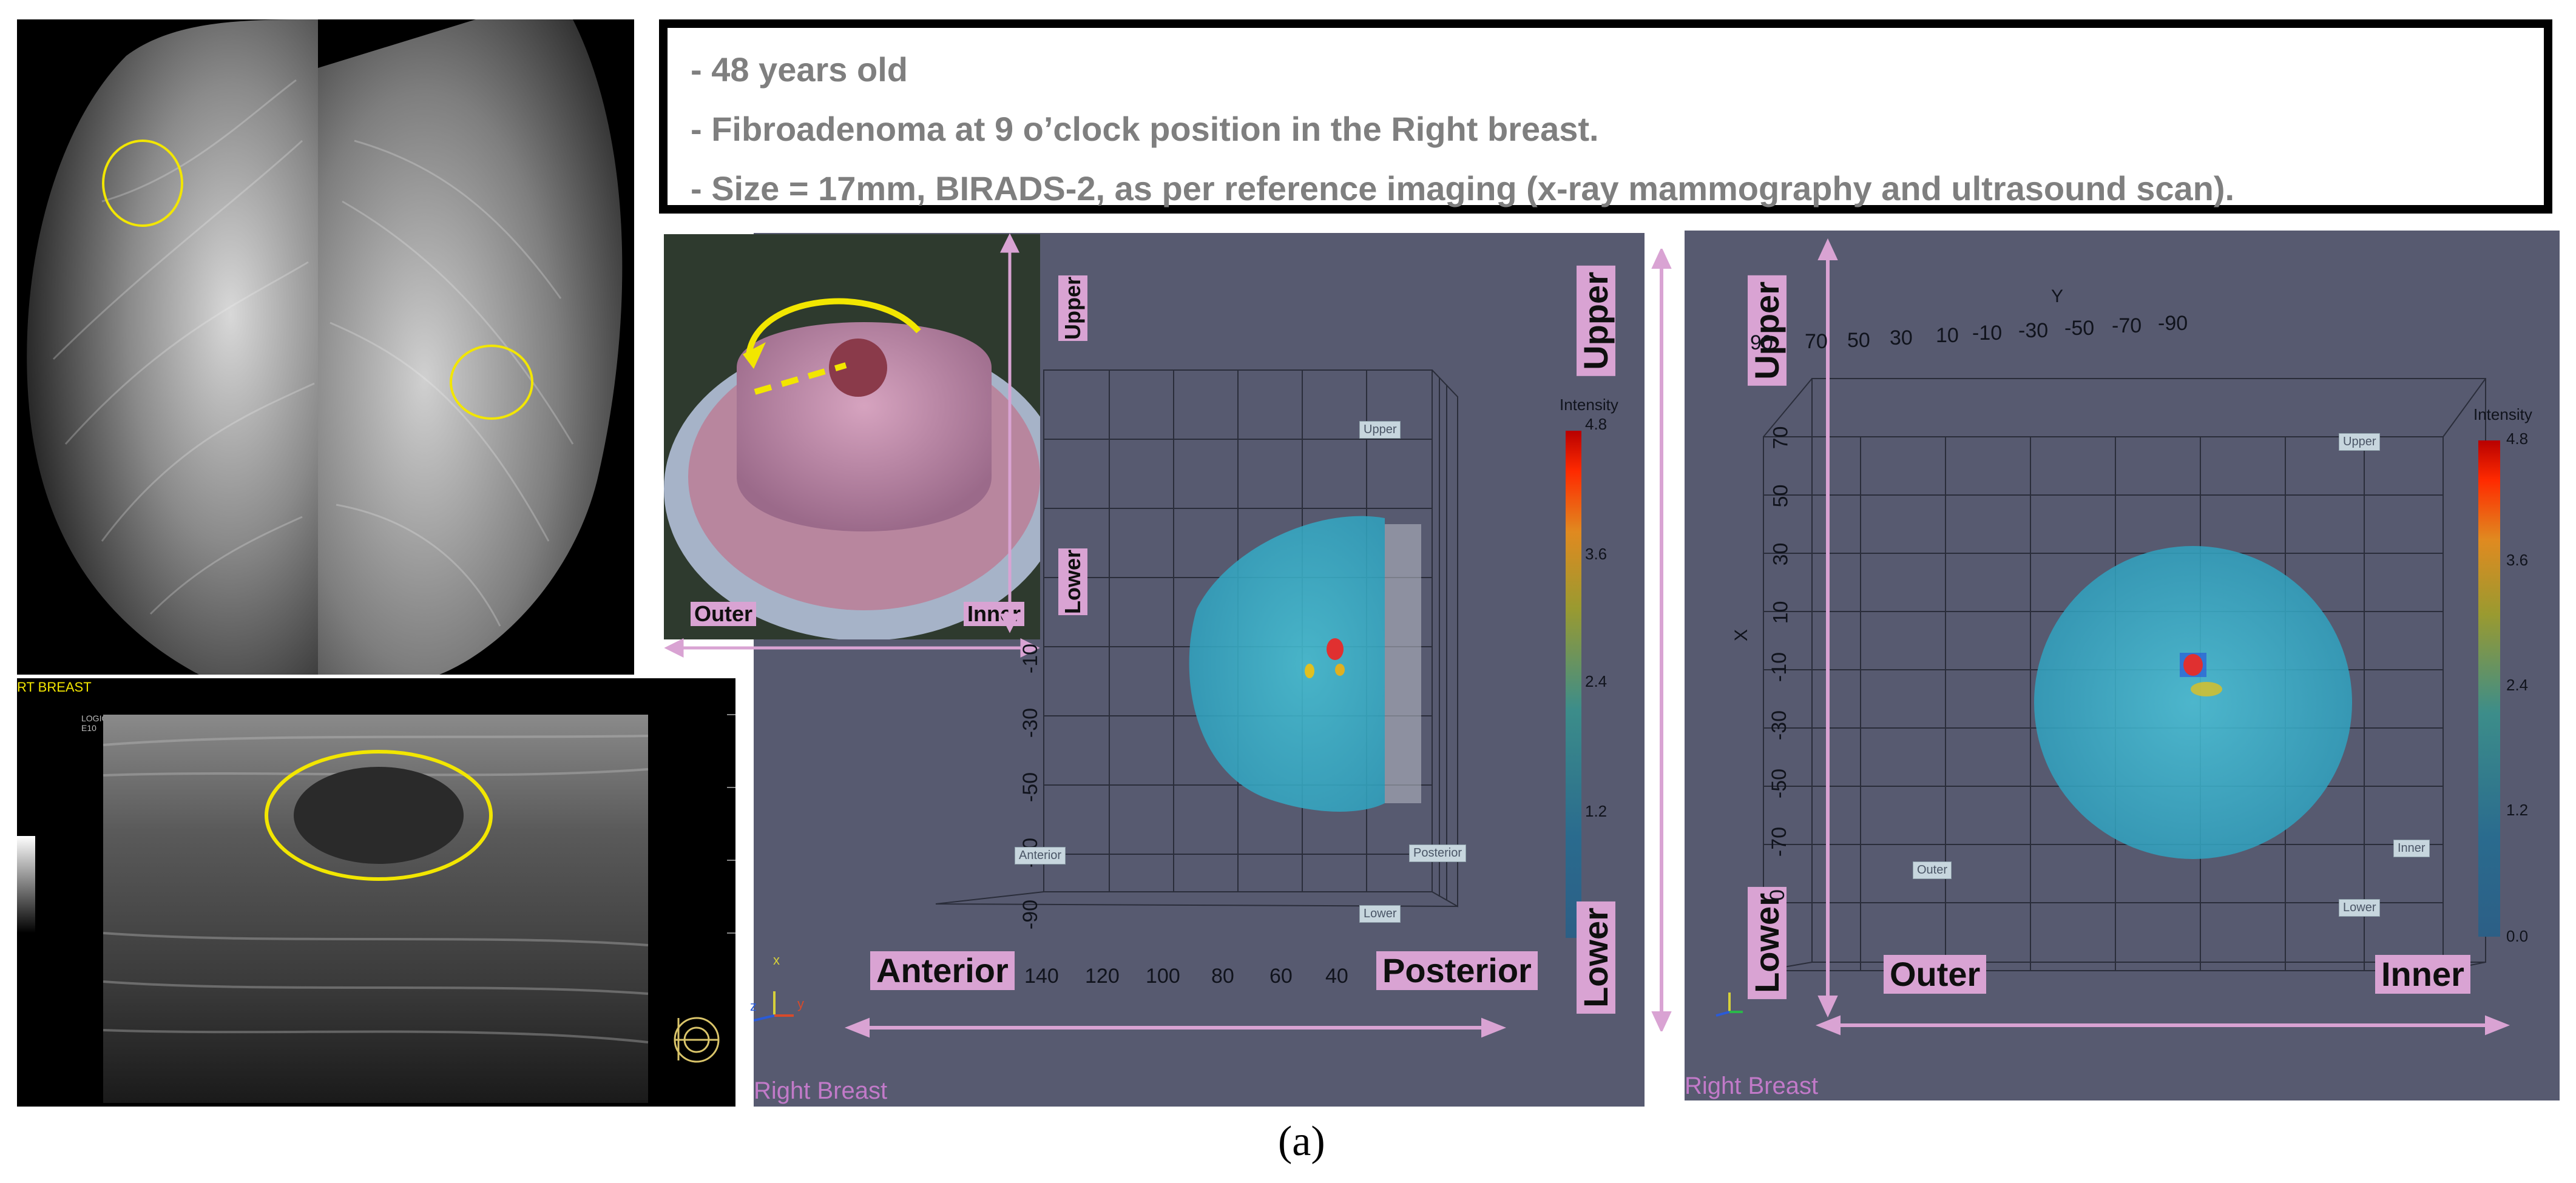 The width and height of the screenshot is (2576, 1183). I want to click on view1-ytick: -90, so click(1031, 914).